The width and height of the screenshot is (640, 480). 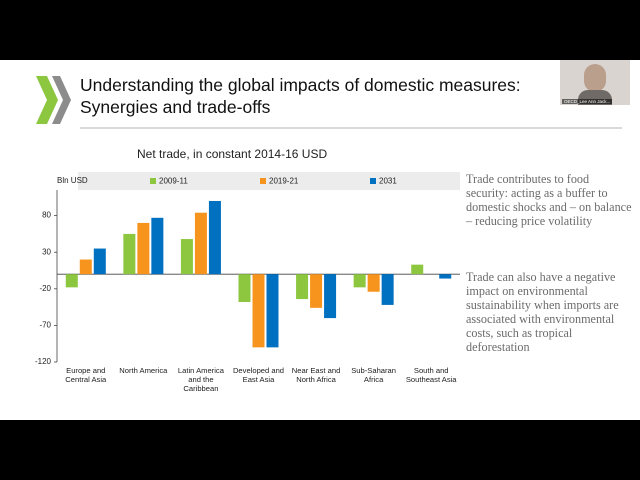 I want to click on y-axis-label: Bln USD, so click(x=72, y=180).